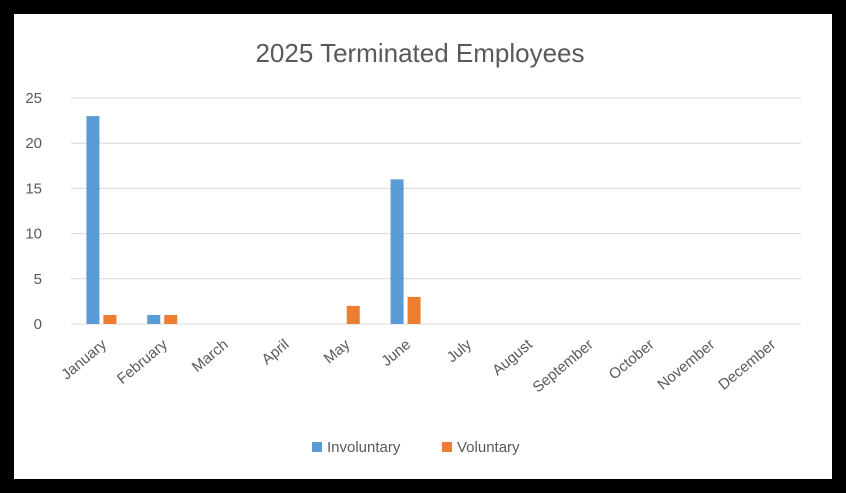  I want to click on x-tick-label: April, so click(276, 352).